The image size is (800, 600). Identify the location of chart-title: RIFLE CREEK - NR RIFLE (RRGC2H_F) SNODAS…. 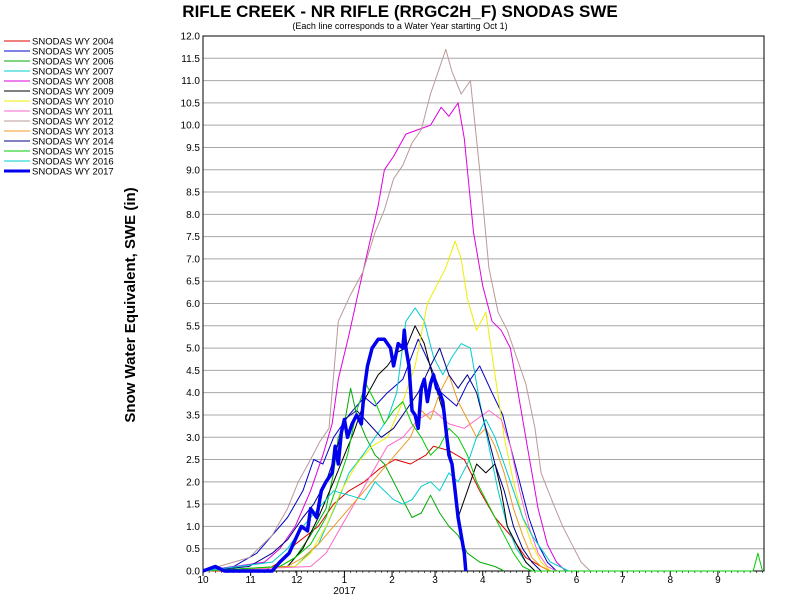
(399, 11).